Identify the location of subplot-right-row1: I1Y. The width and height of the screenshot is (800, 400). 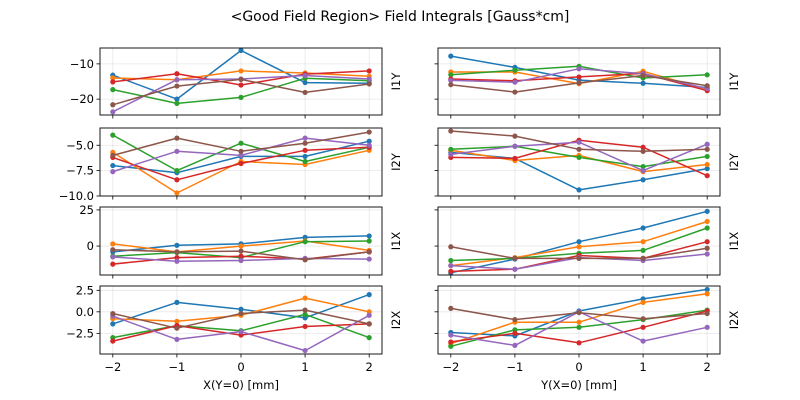
(587, 83).